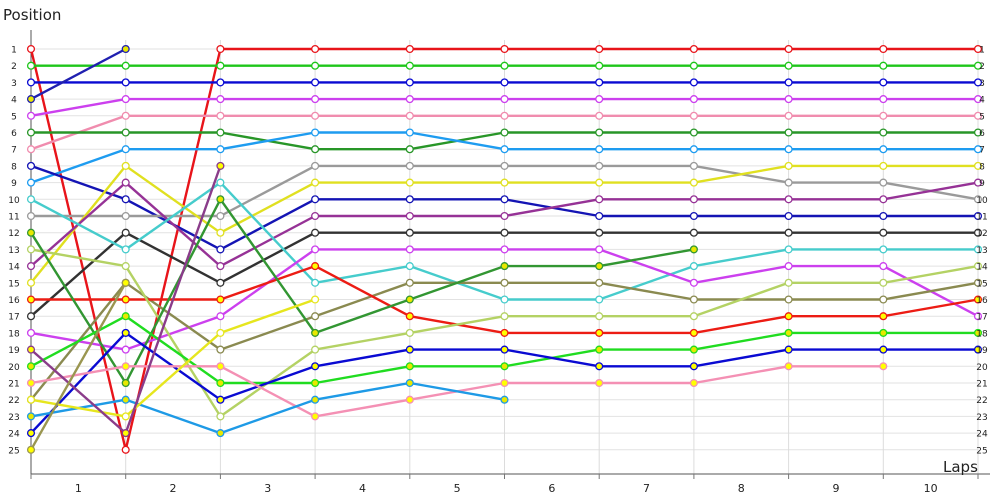 Image resolution: width=1000 pixels, height=500 pixels. What do you see at coordinates (981, 385) in the screenshot?
I see `y-tick-label-right: 21` at bounding box center [981, 385].